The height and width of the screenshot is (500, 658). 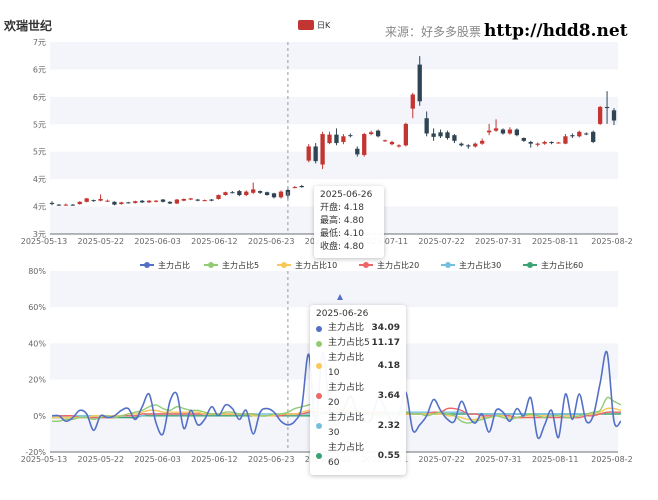 What do you see at coordinates (346, 455) in the screenshot?
I see `tooltip-series-name: 主力占比60` at bounding box center [346, 455].